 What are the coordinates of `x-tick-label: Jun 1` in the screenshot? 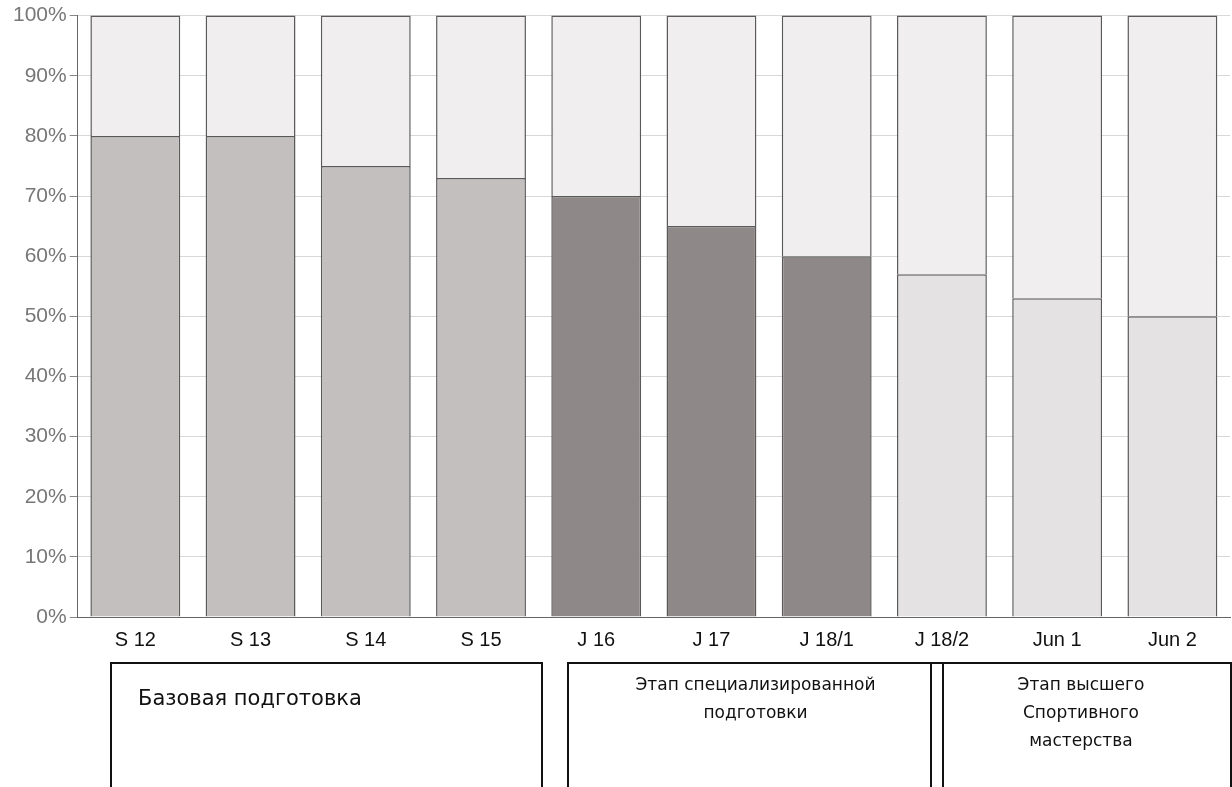 It's located at (1057, 638).